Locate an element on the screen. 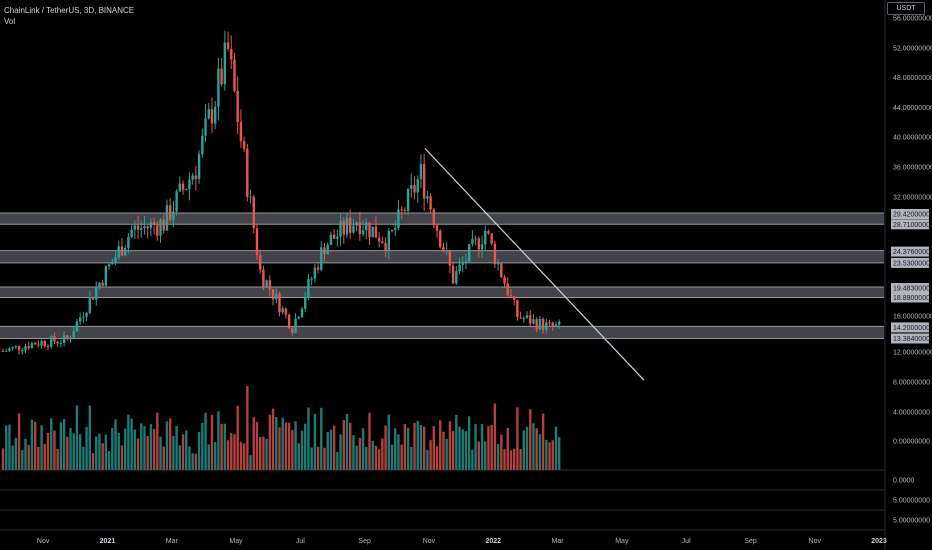  time-tick: 2021 is located at coordinates (108, 541).